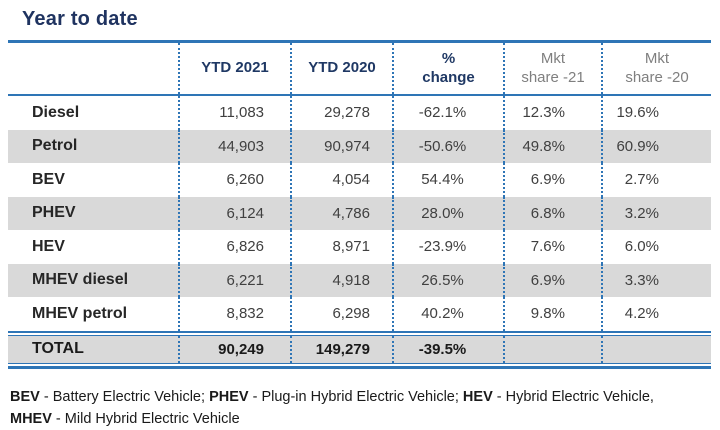  I want to click on row-label: Petrol, so click(55, 146).